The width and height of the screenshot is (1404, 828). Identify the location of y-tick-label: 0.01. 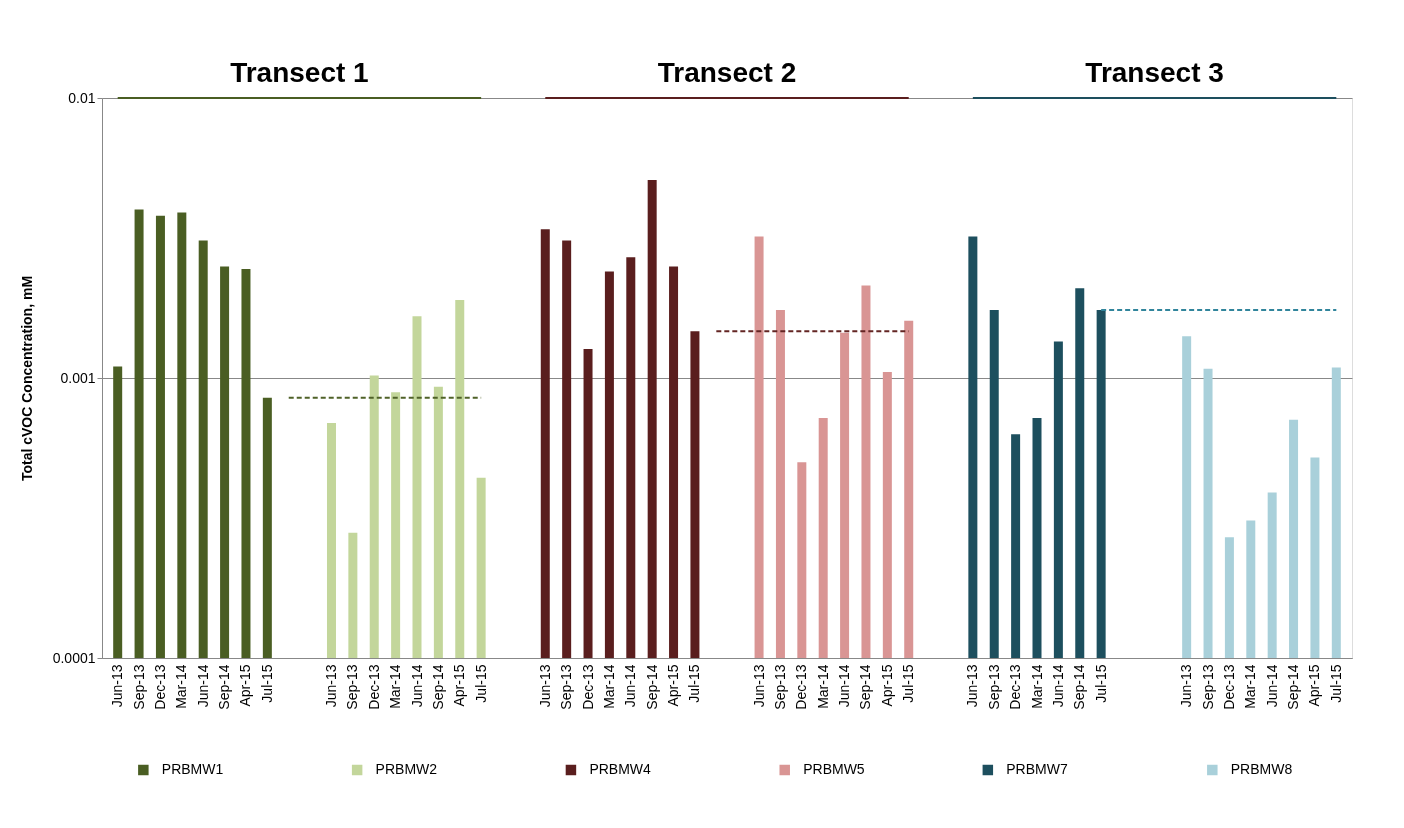
(82, 97).